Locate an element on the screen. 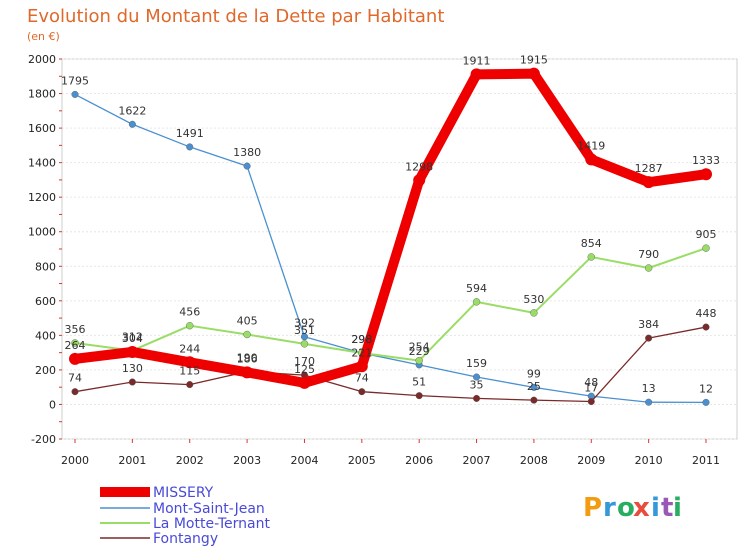 This screenshot has height=550, width=750. x-tick-label: 2004 is located at coordinates (304, 460).